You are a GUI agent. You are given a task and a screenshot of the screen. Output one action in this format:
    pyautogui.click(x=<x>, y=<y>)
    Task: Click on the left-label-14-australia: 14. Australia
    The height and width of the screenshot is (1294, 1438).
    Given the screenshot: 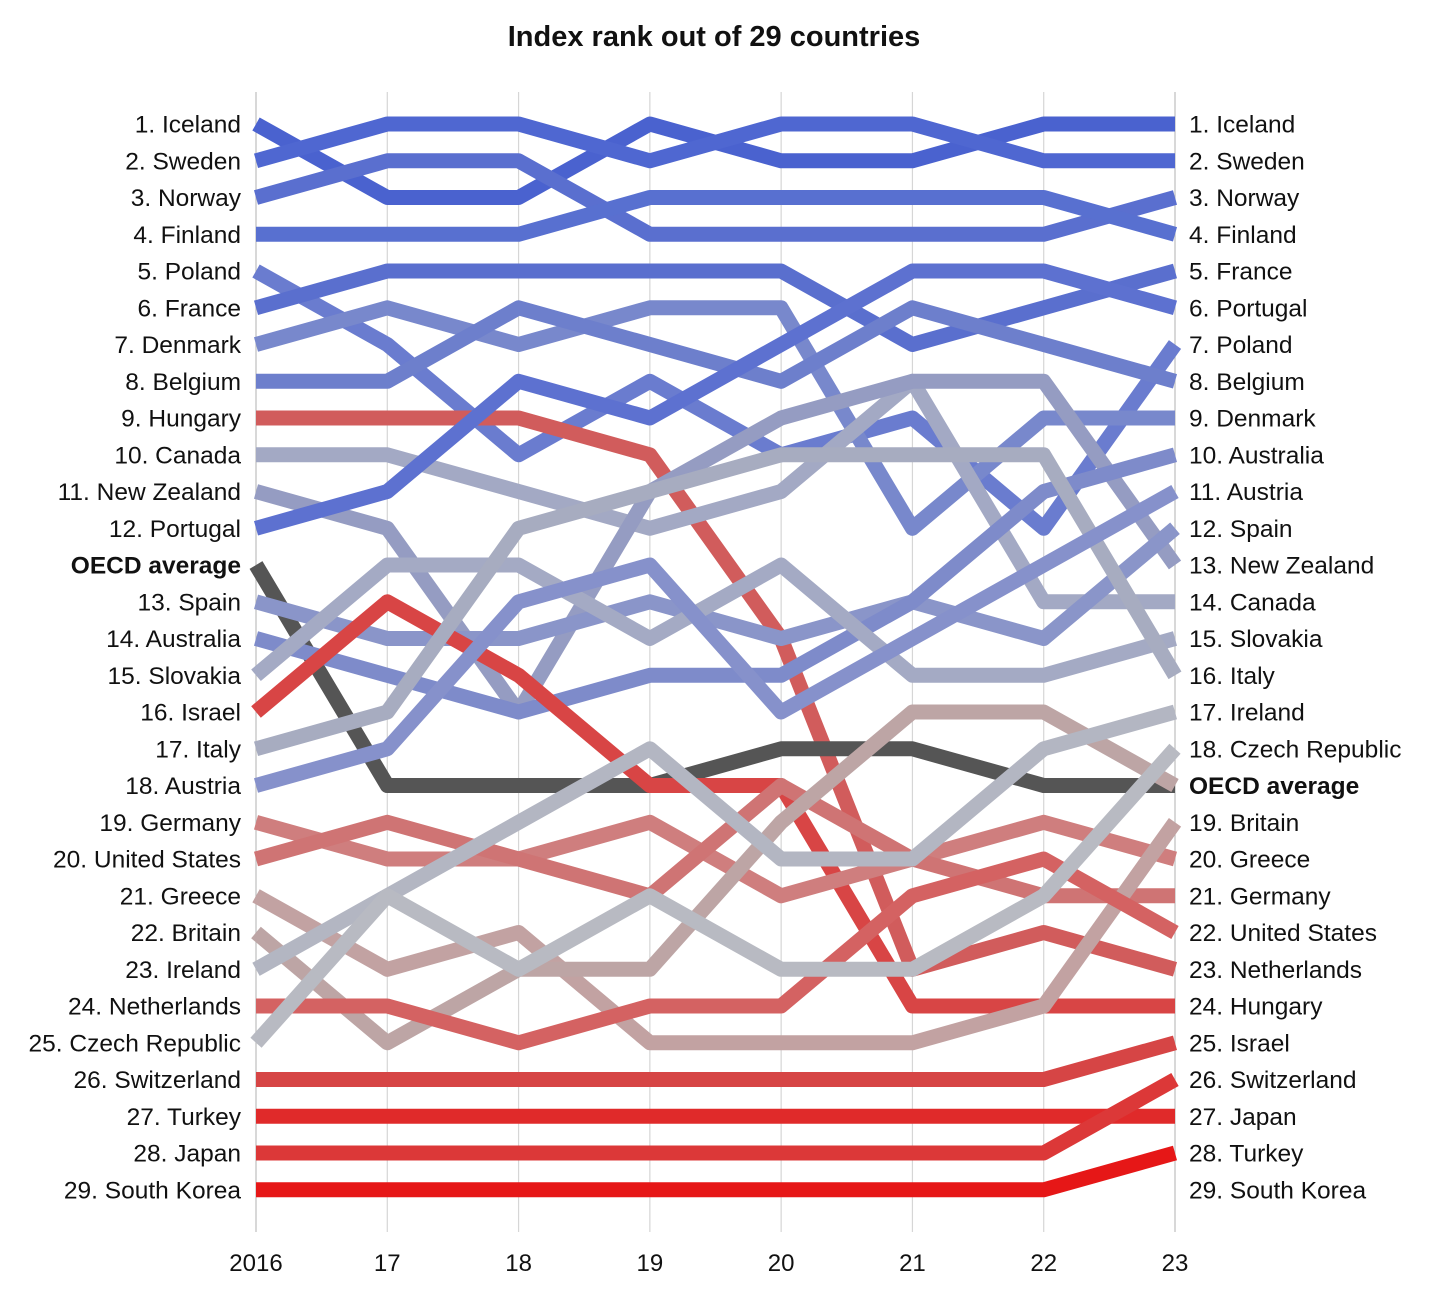 What is the action you would take?
    pyautogui.click(x=173, y=639)
    